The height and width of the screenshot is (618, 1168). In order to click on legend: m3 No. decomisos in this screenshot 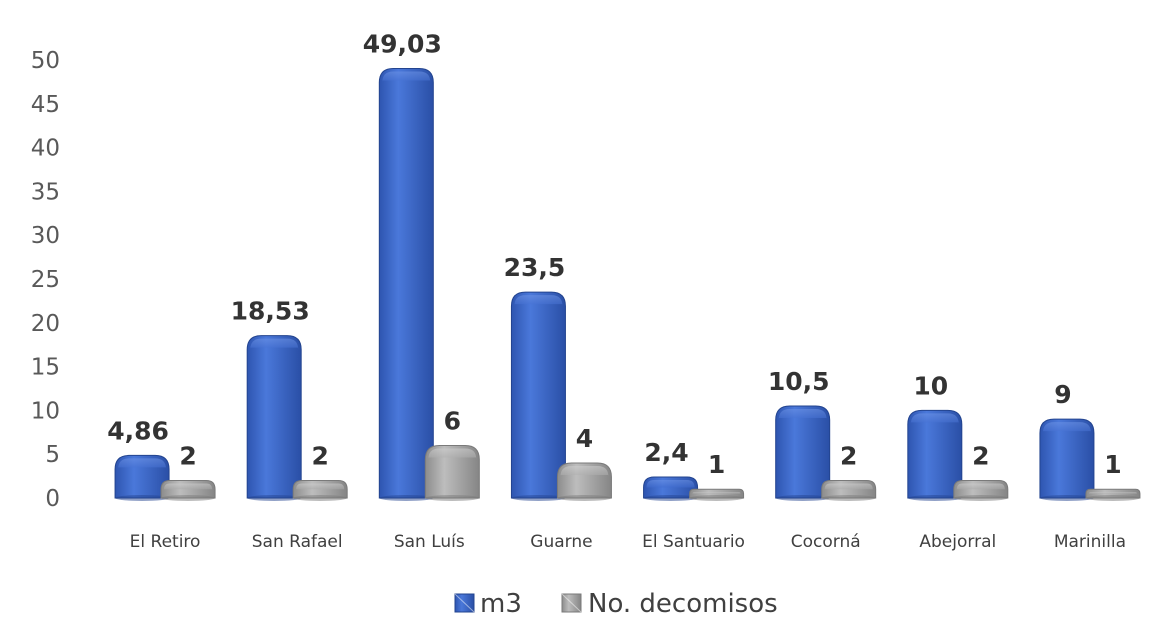, I will do `click(616, 603)`.